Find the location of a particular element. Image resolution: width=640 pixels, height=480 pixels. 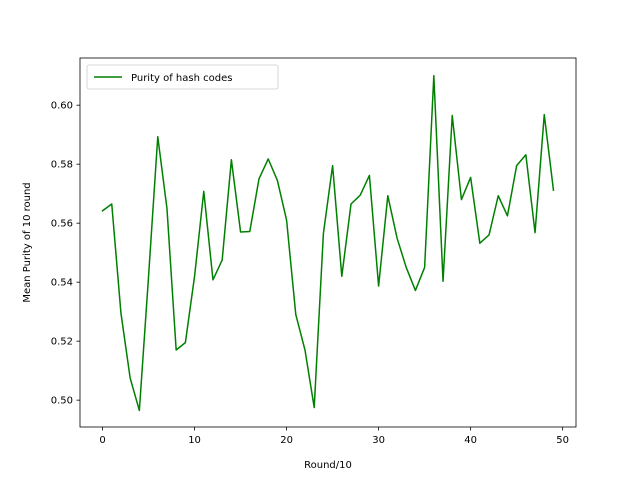

y-tick-label: 0.56 is located at coordinates (62, 224).